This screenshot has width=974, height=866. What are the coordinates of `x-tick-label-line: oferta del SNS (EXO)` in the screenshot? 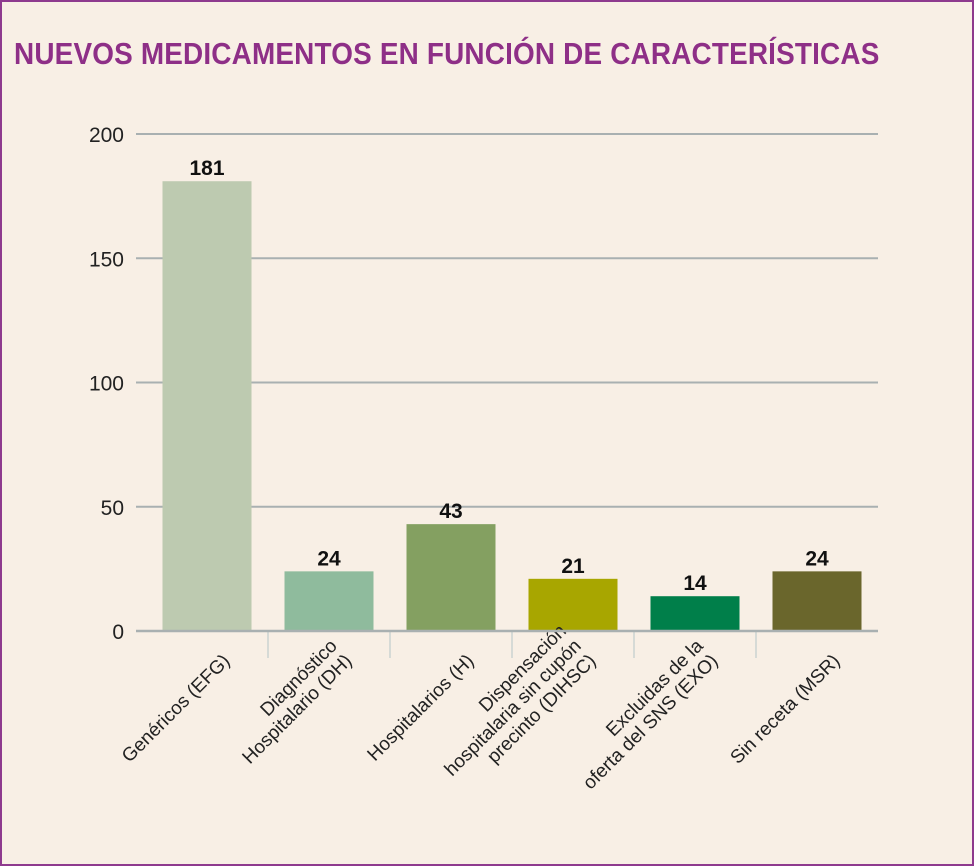 It's located at (650, 722).